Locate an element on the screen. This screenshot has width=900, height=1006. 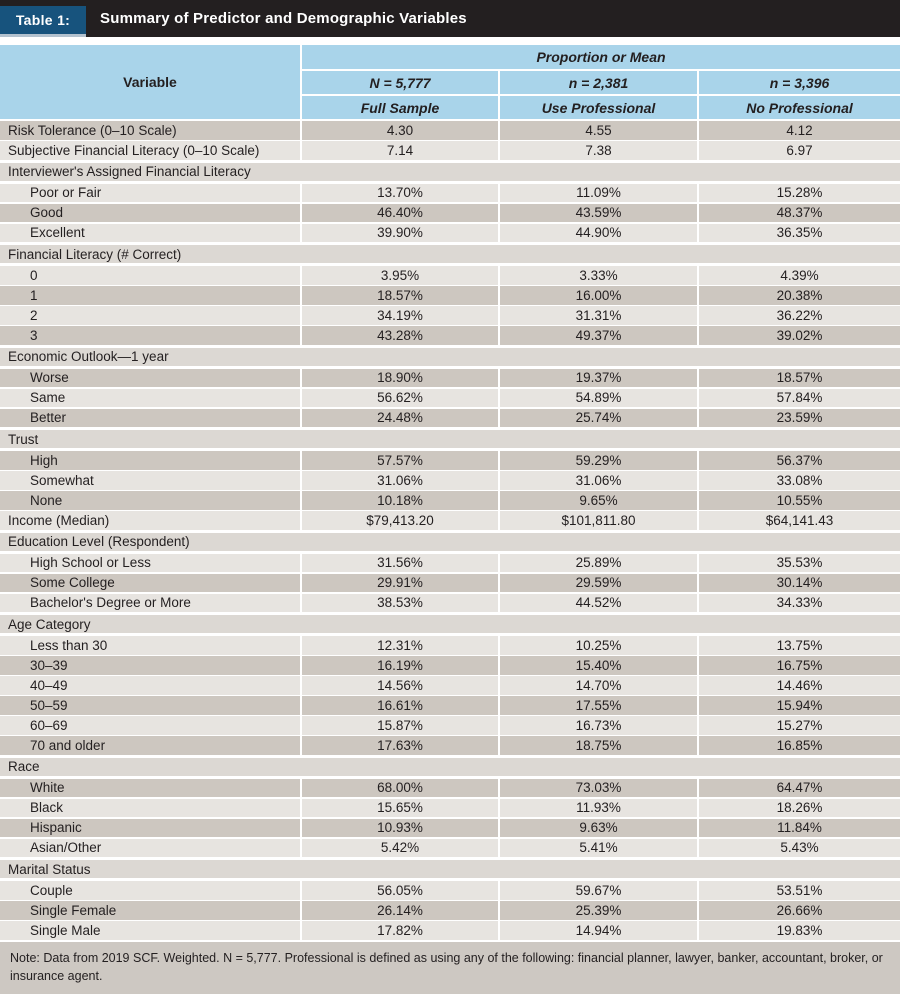
row-value: 19.37% is located at coordinates (598, 377).